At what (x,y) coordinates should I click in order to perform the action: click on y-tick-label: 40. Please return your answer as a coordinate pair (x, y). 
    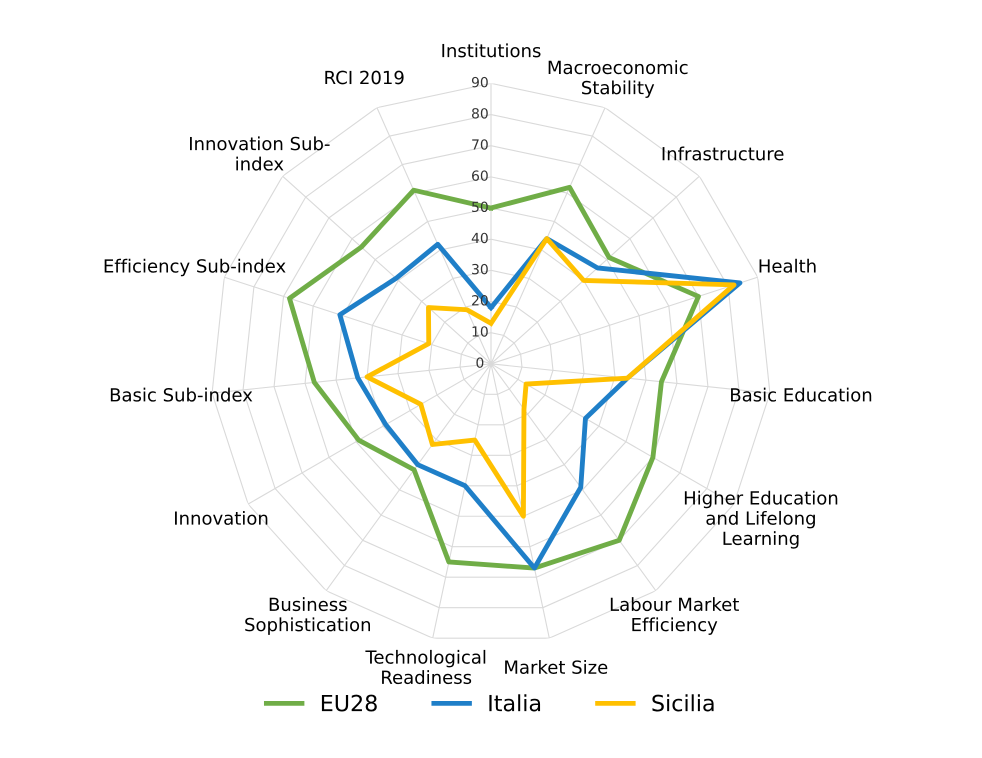
    Looking at the image, I should click on (480, 238).